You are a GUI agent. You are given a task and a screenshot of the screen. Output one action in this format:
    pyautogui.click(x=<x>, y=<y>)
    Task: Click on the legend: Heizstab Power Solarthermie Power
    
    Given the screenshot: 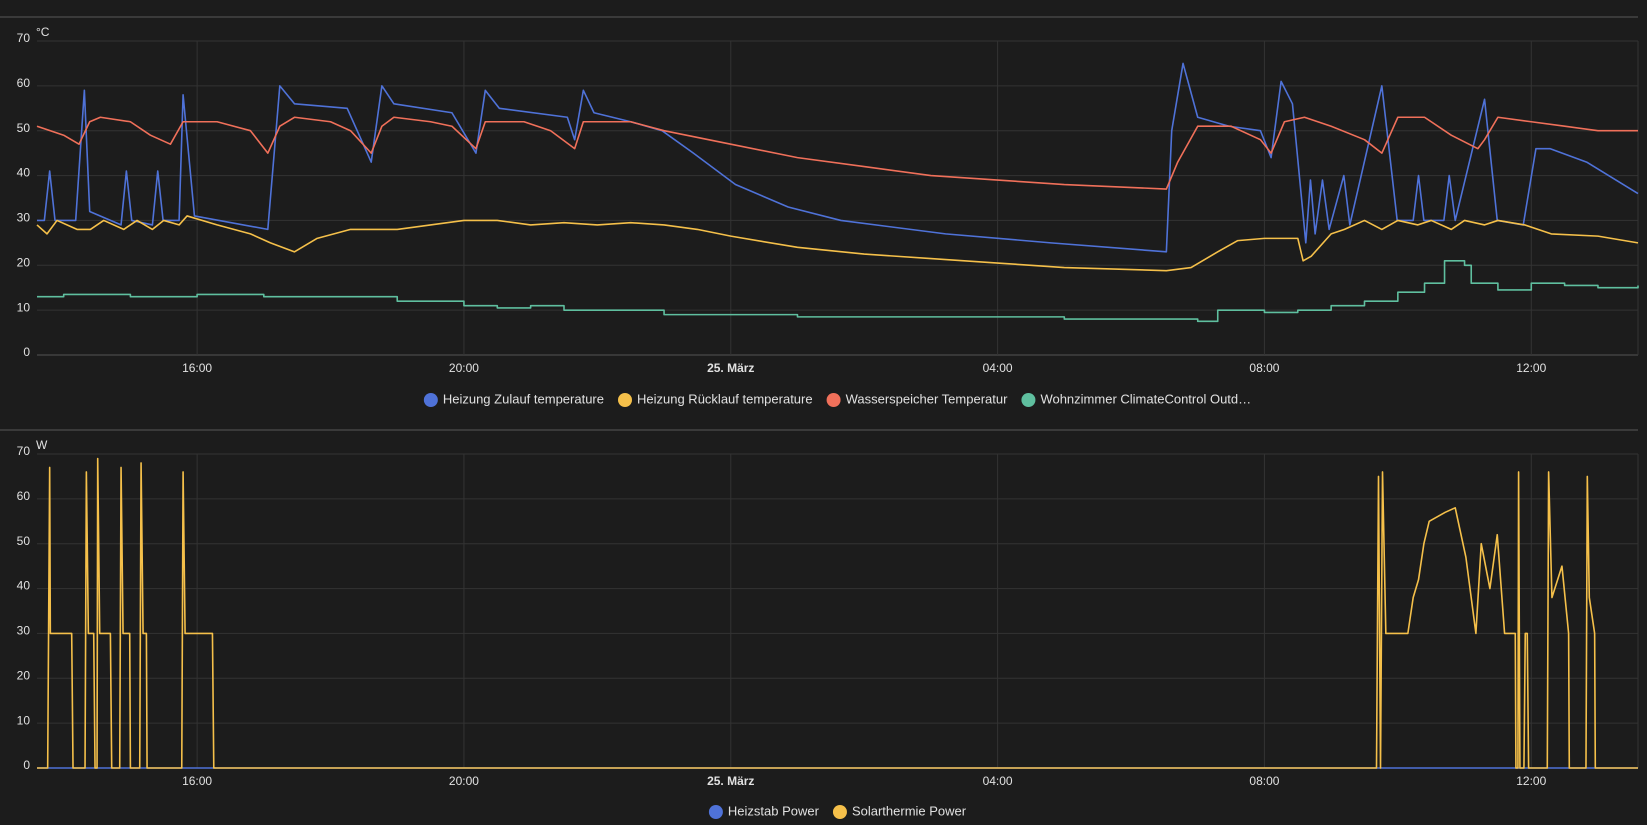 What is the action you would take?
    pyautogui.click(x=837, y=811)
    